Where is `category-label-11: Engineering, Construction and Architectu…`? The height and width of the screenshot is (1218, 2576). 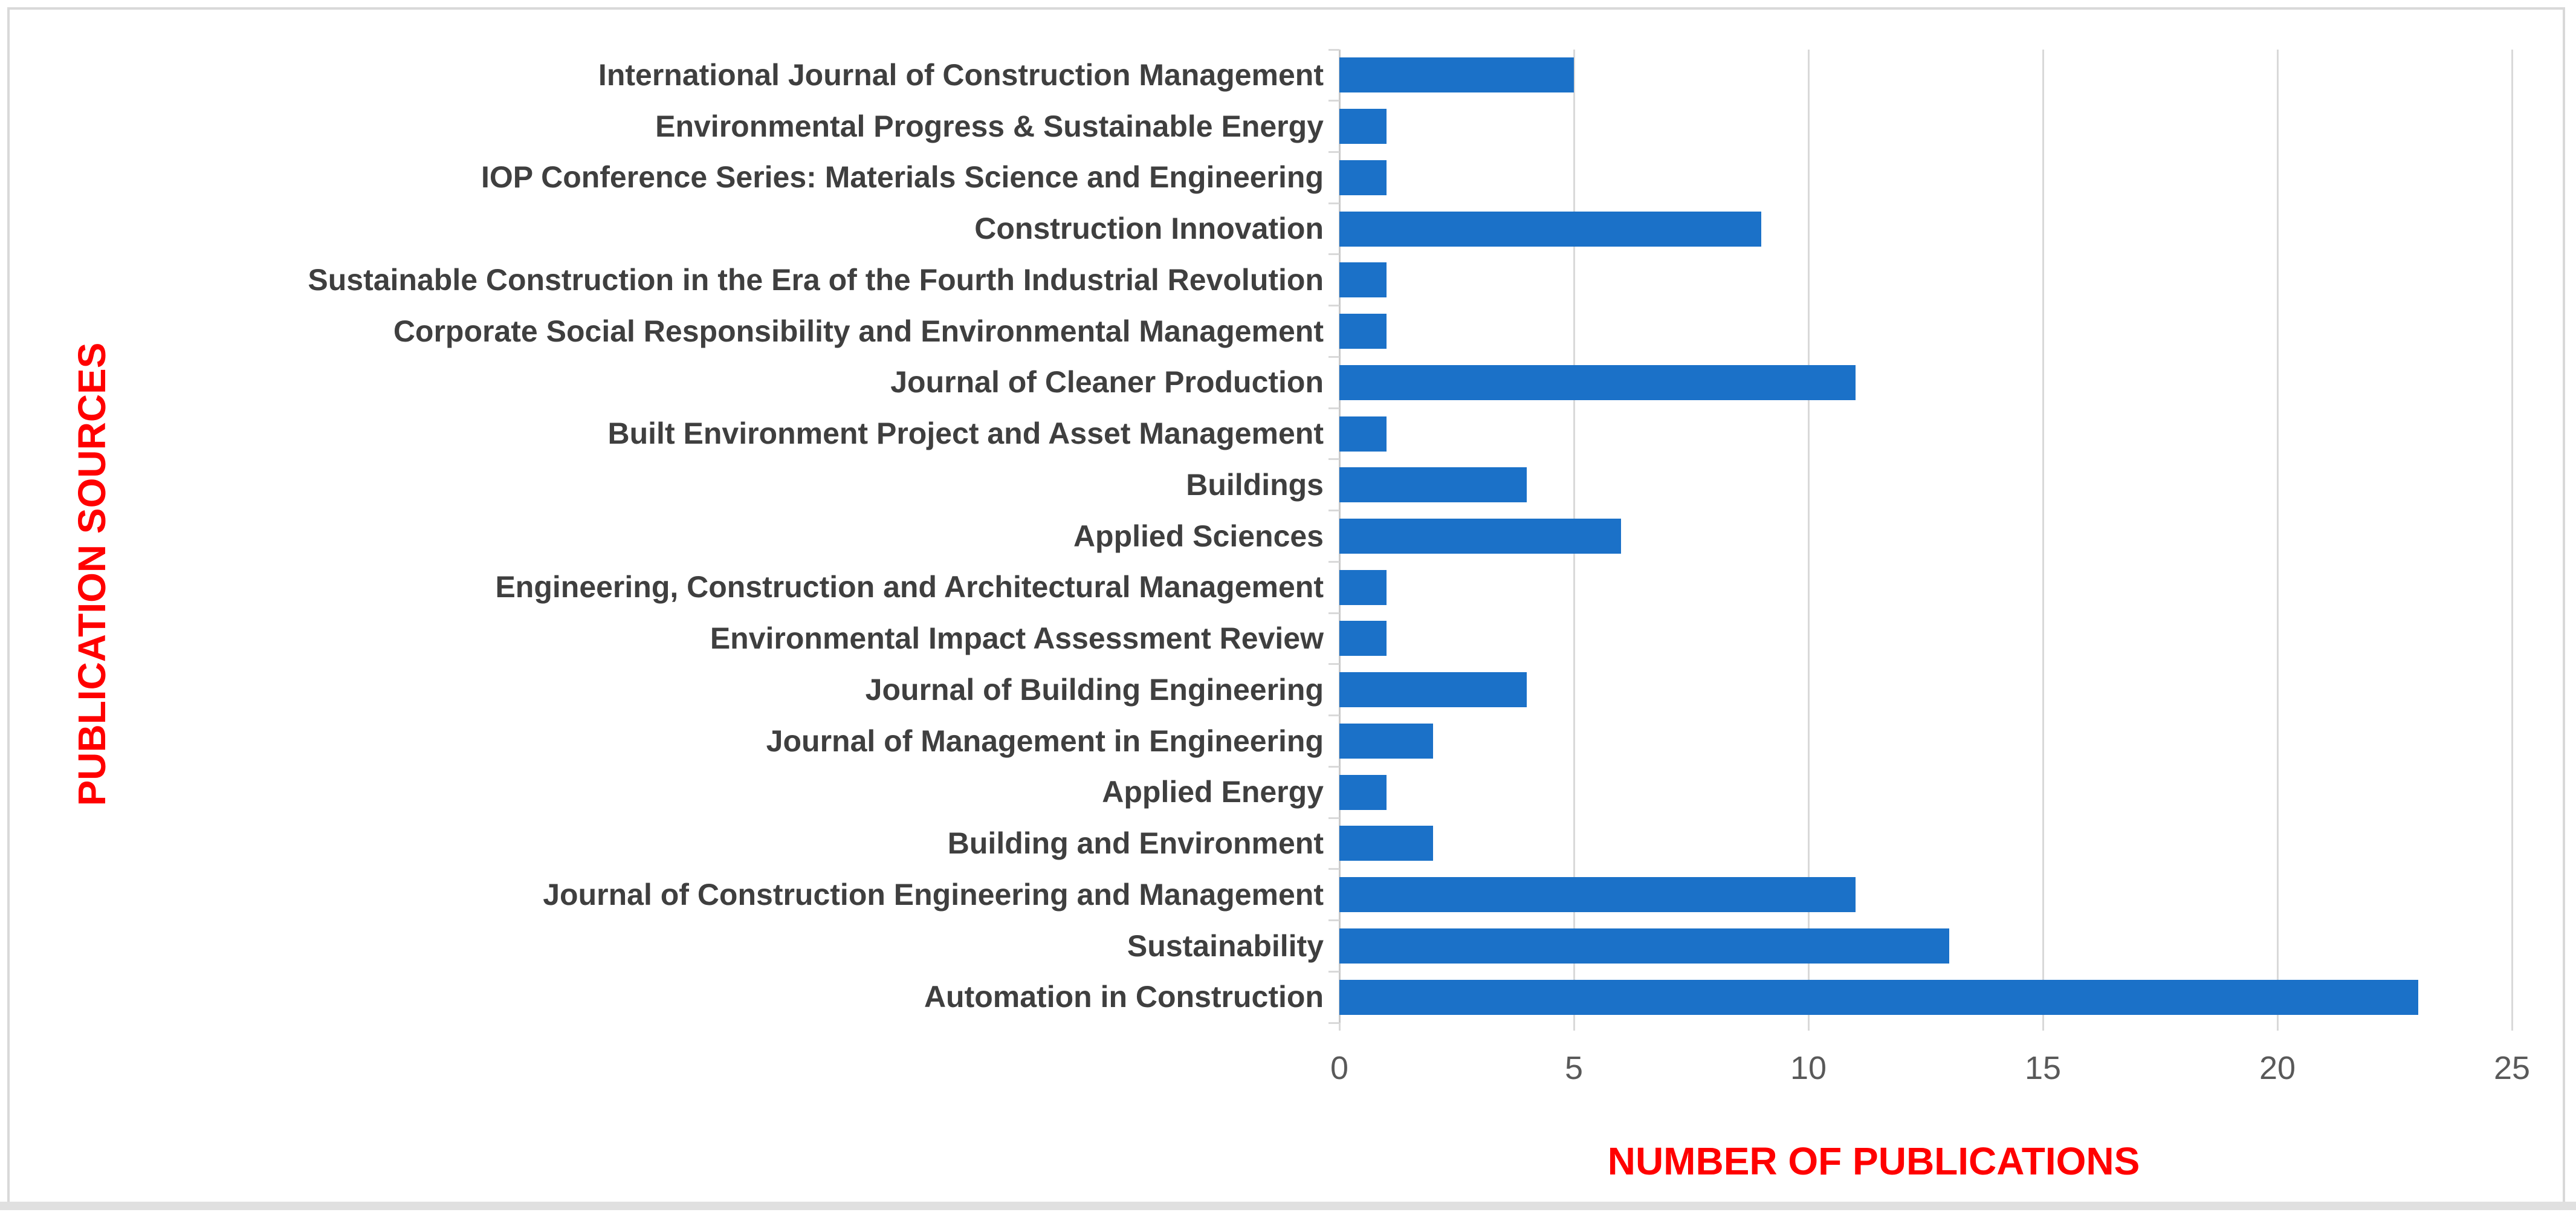 category-label-11: Engineering, Construction and Architectu… is located at coordinates (909, 587).